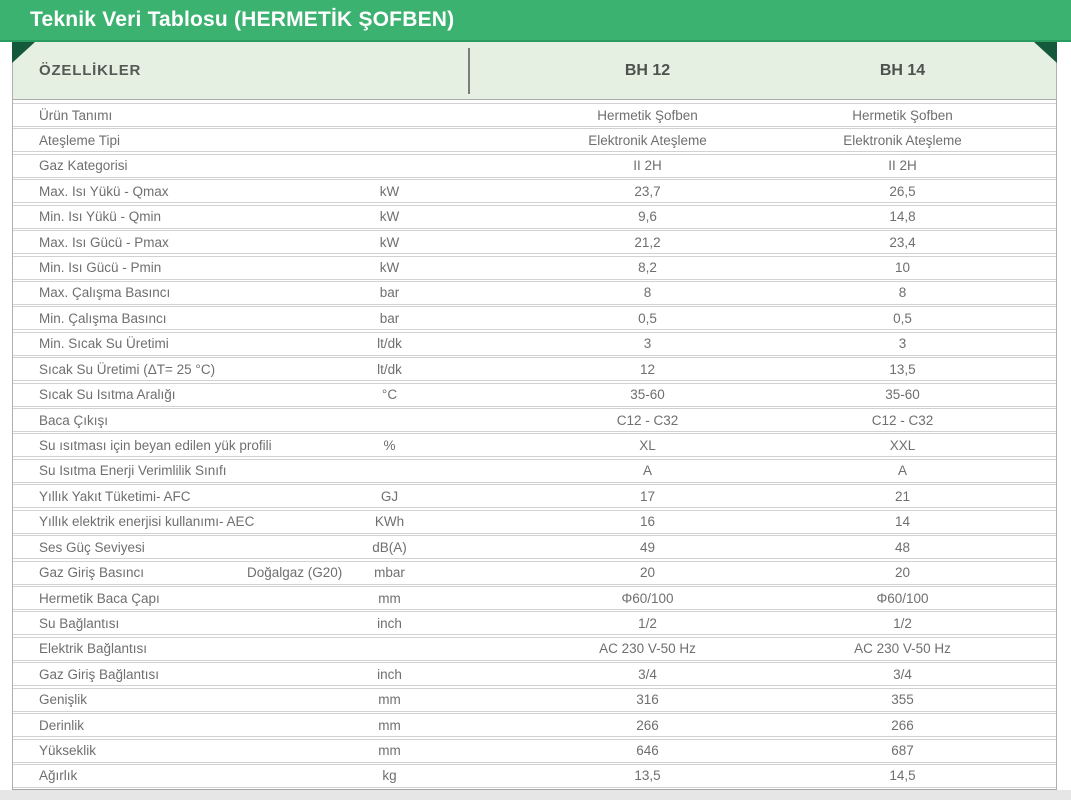 This screenshot has height=800, width=1071. Describe the element at coordinates (647, 522) in the screenshot. I see `bh12-value-cell: 16` at that location.